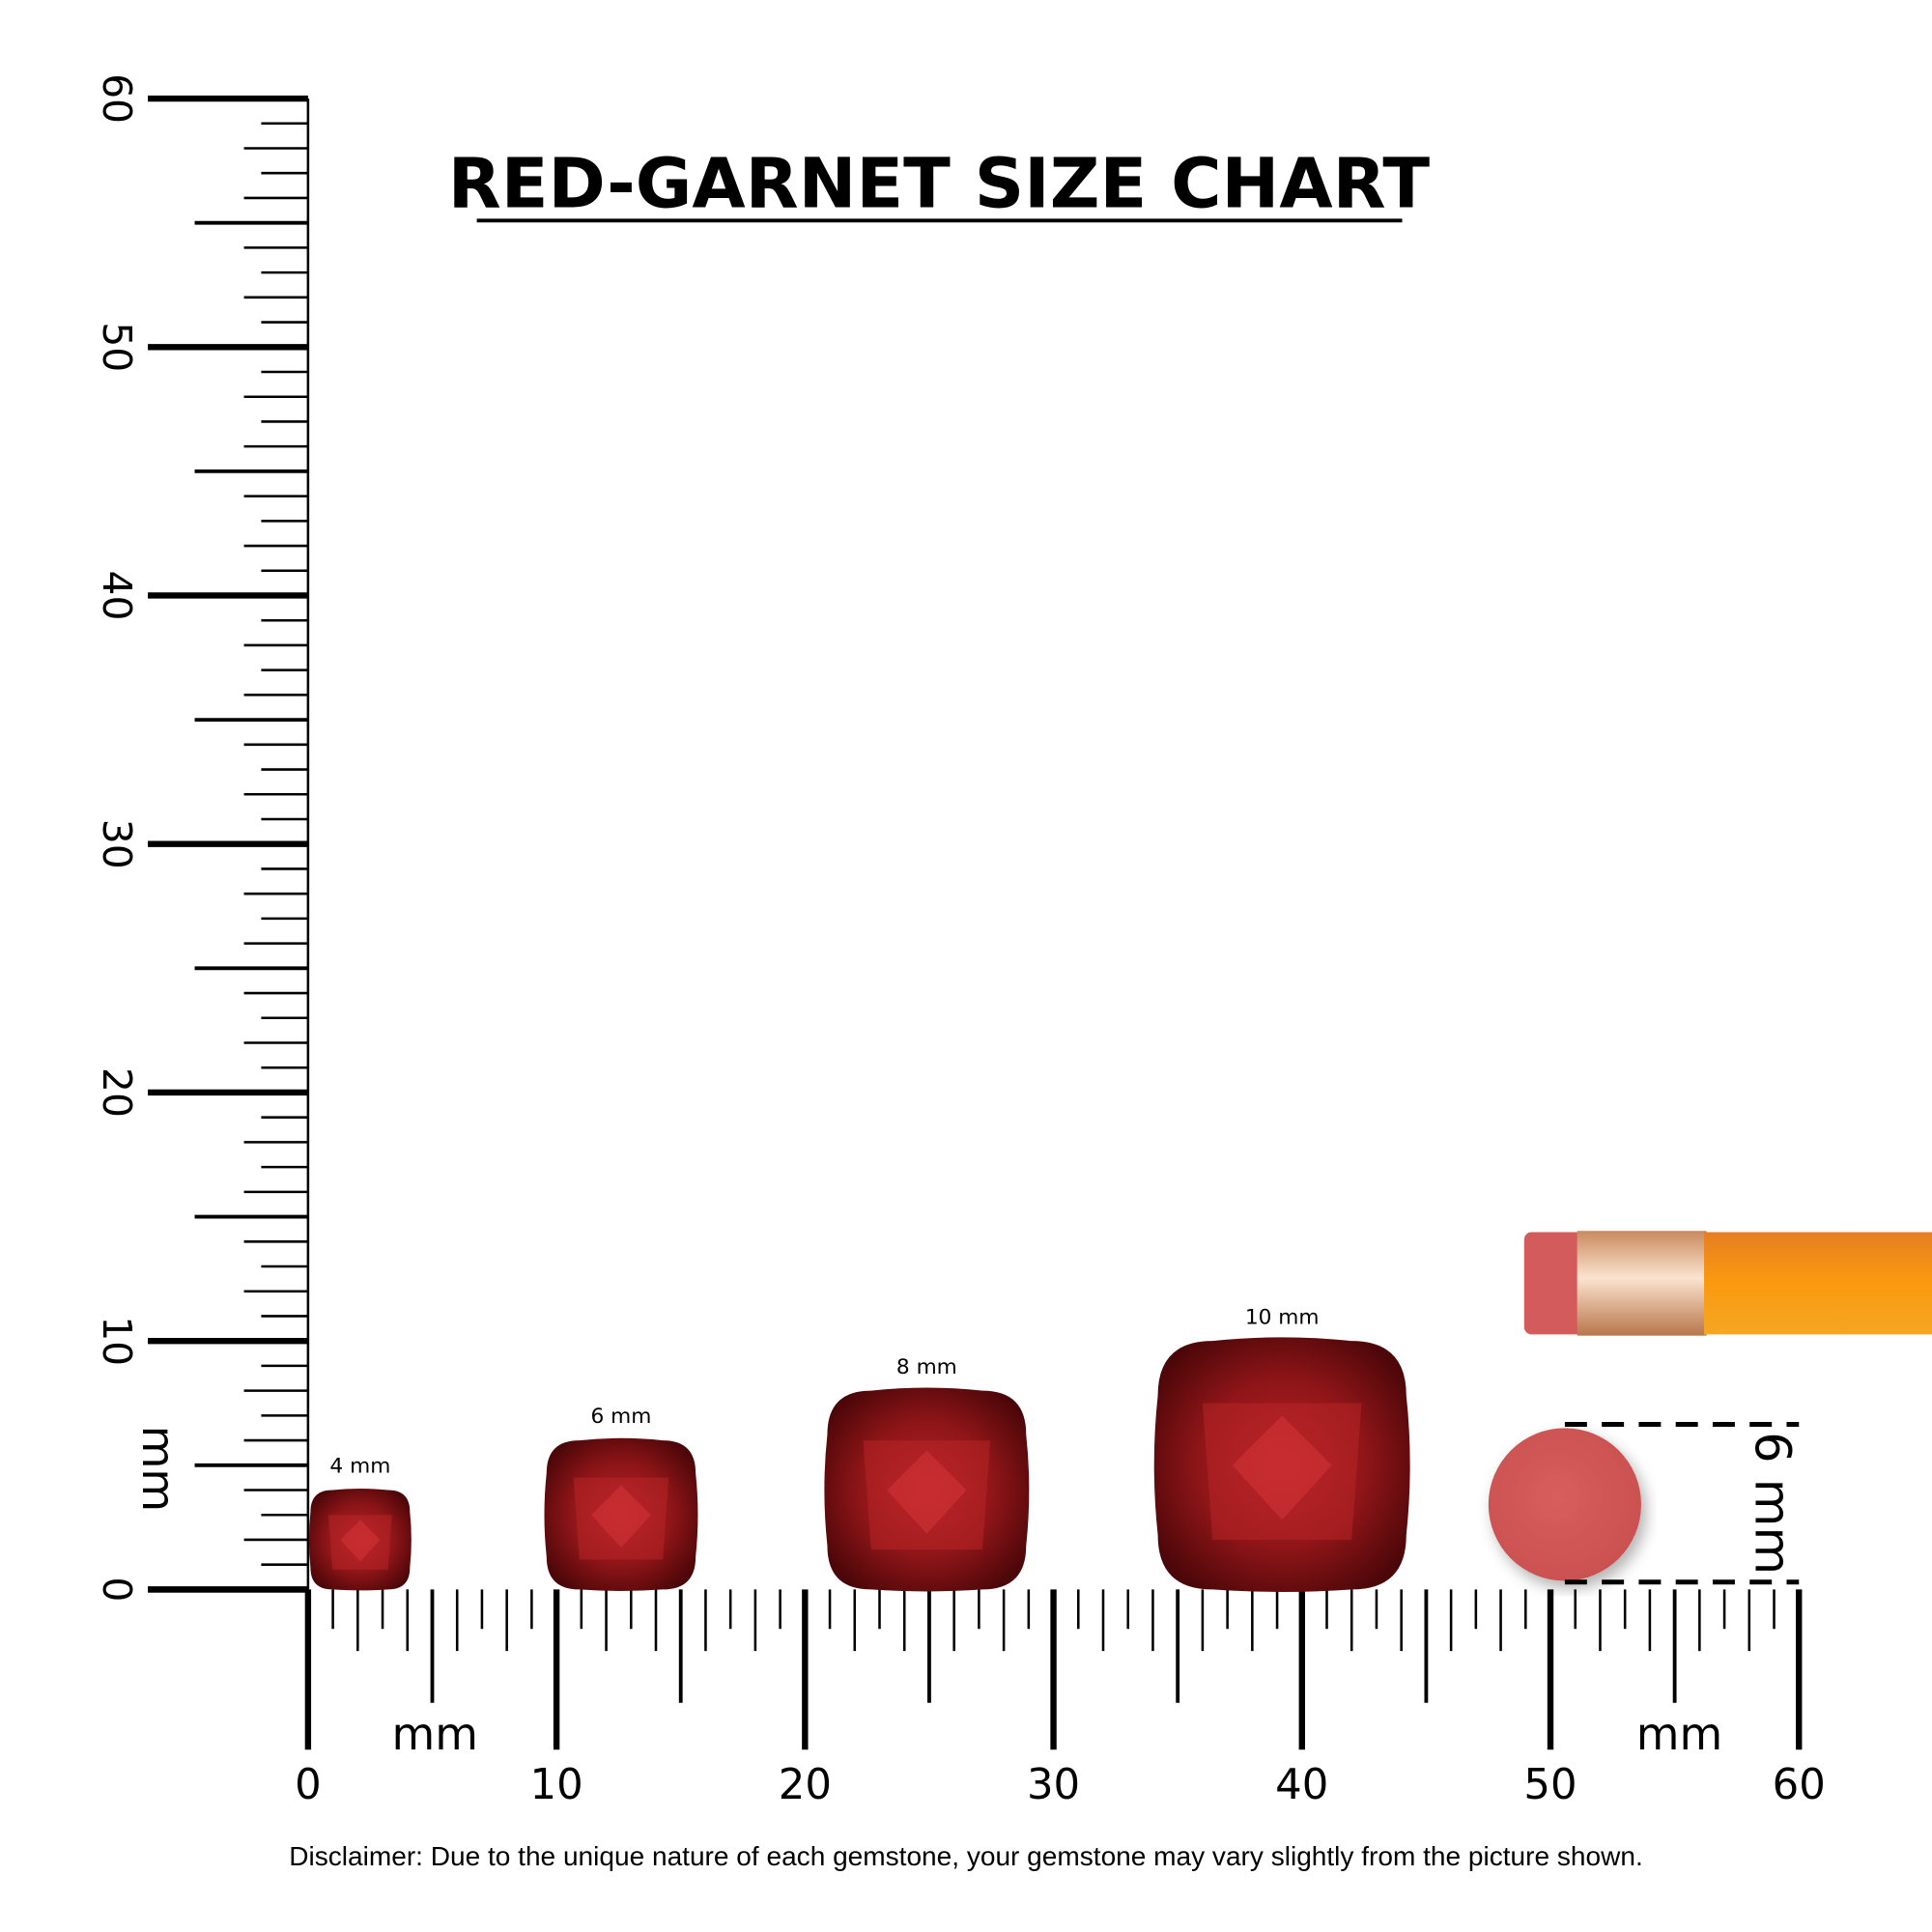 This screenshot has height=1932, width=1932. Describe the element at coordinates (1772, 1503) in the screenshot. I see `reference-label: 6 mm` at that location.